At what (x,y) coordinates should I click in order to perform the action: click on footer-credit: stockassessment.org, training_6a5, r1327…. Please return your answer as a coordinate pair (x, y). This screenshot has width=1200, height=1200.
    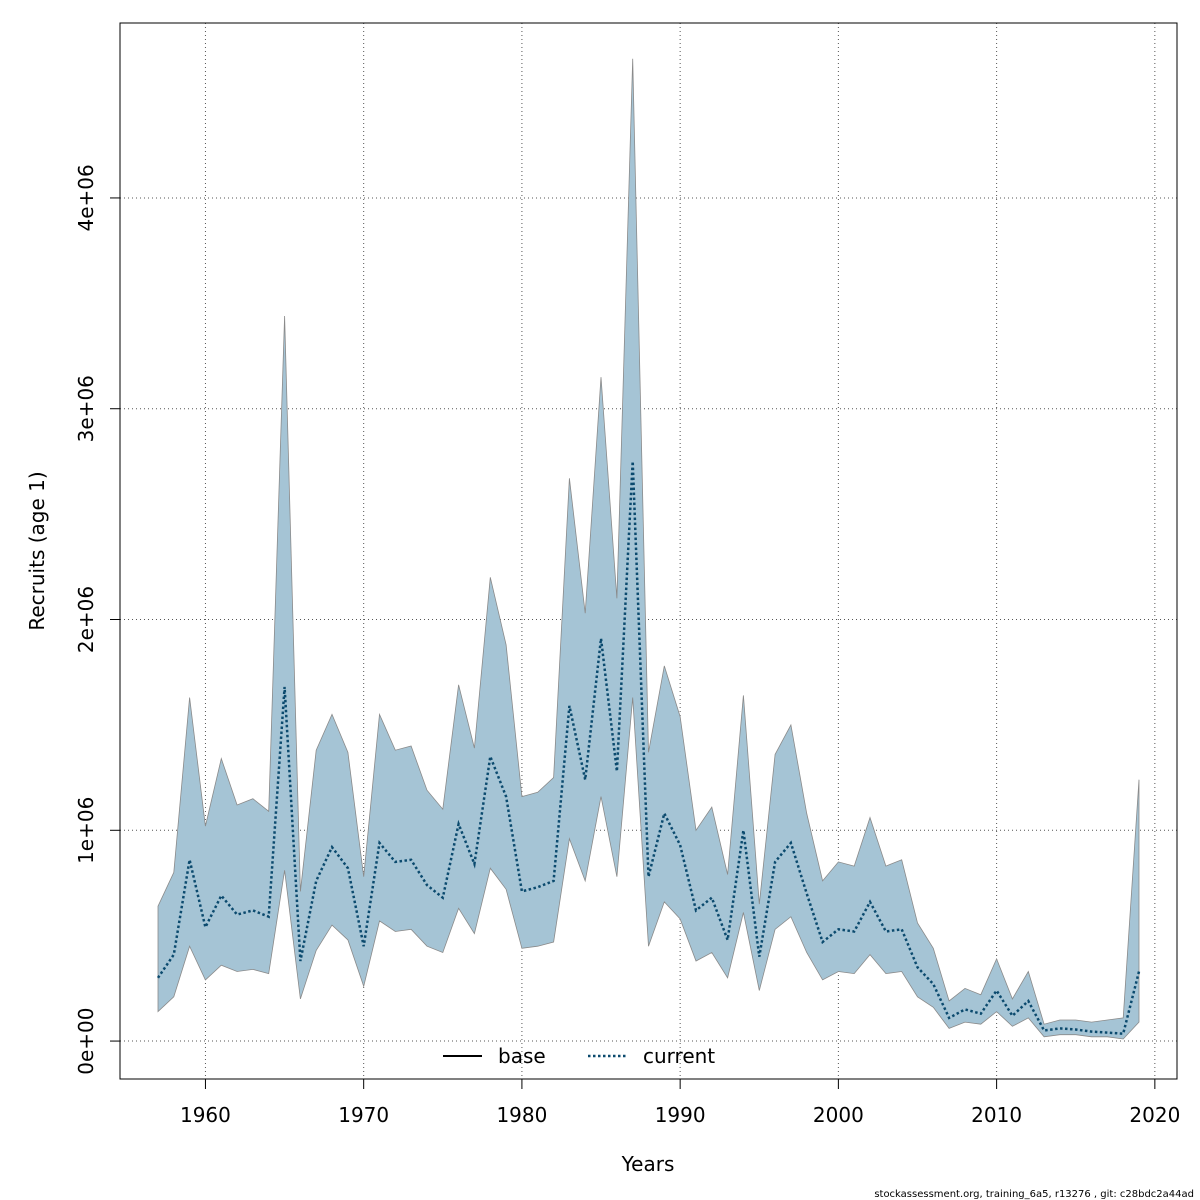
    Looking at the image, I should click on (1034, 1194).